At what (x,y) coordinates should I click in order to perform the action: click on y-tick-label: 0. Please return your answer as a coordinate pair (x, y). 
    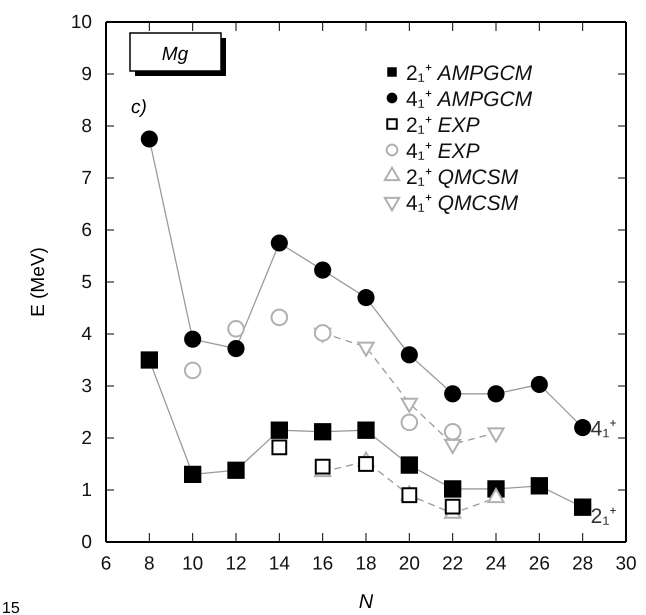
    Looking at the image, I should click on (86, 543).